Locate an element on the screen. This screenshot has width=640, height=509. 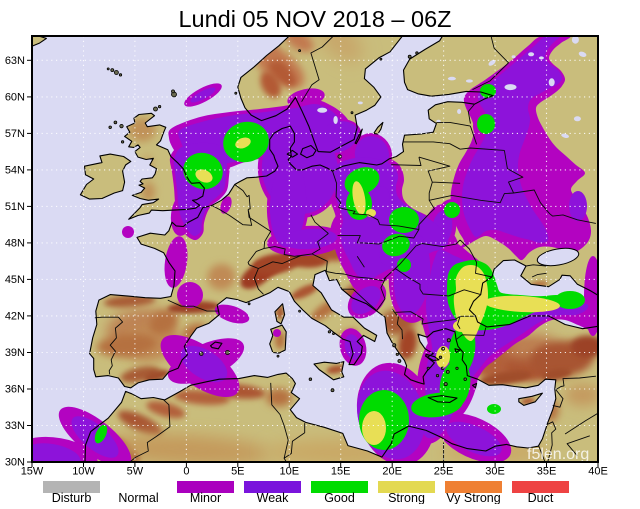
svg-text: 45N is located at coordinates (15, 280).